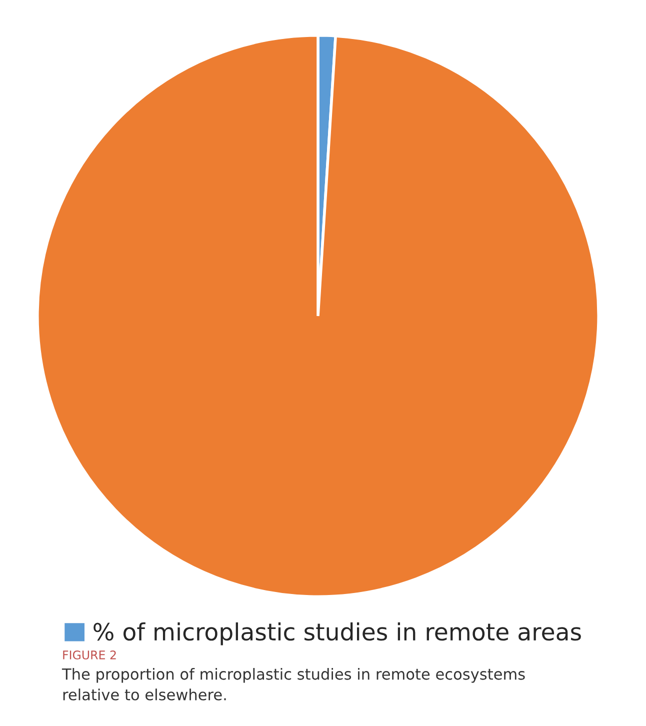 This screenshot has width=646, height=726. I want to click on caption: FIGURE 2, so click(89, 655).